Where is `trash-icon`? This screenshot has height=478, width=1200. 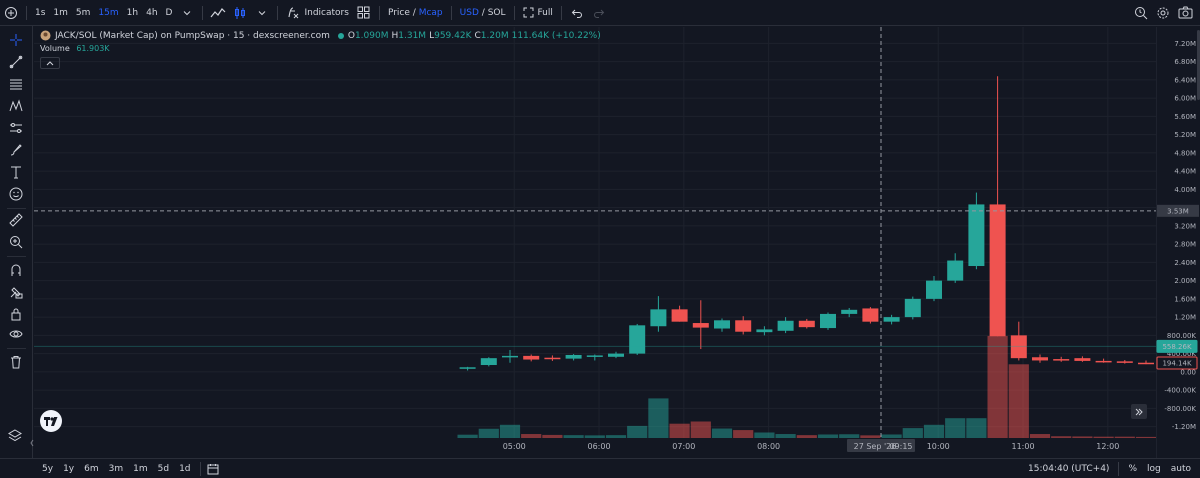
trash-icon is located at coordinates (16, 362).